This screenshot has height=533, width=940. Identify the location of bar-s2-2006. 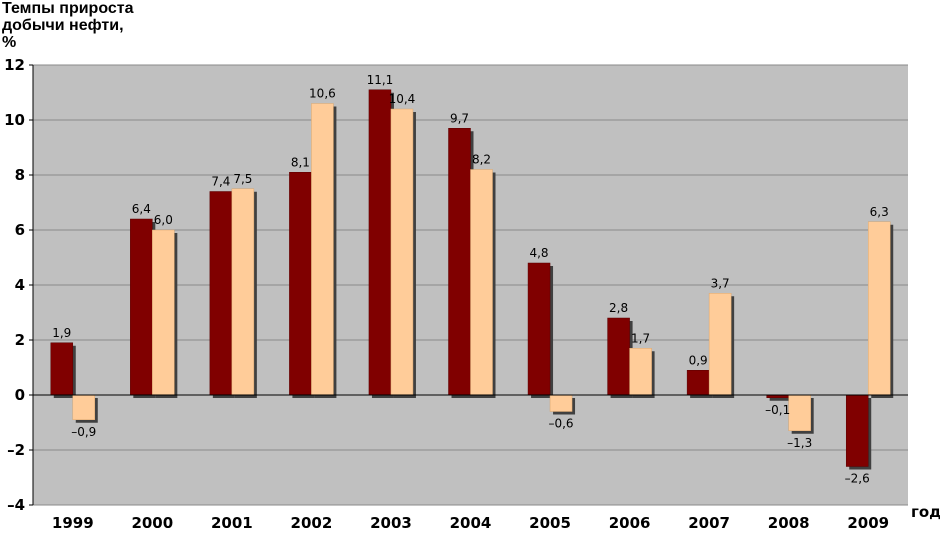
(640, 372).